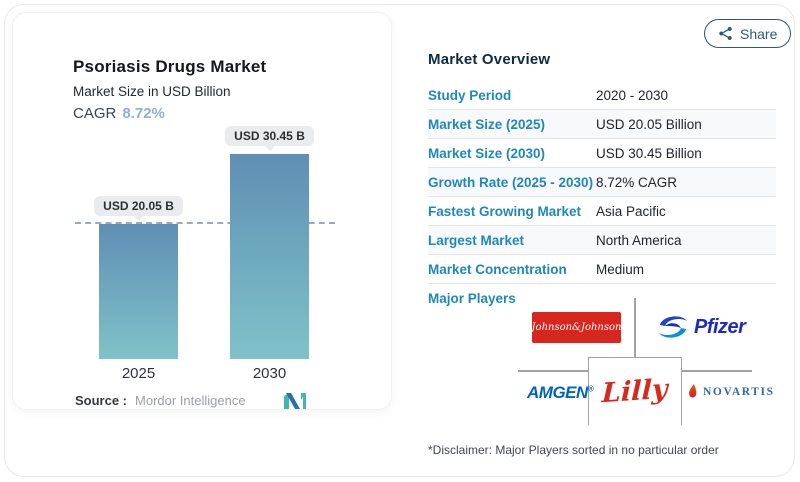 Image resolution: width=800 pixels, height=482 pixels. I want to click on novartis-flame-icon, so click(693, 391).